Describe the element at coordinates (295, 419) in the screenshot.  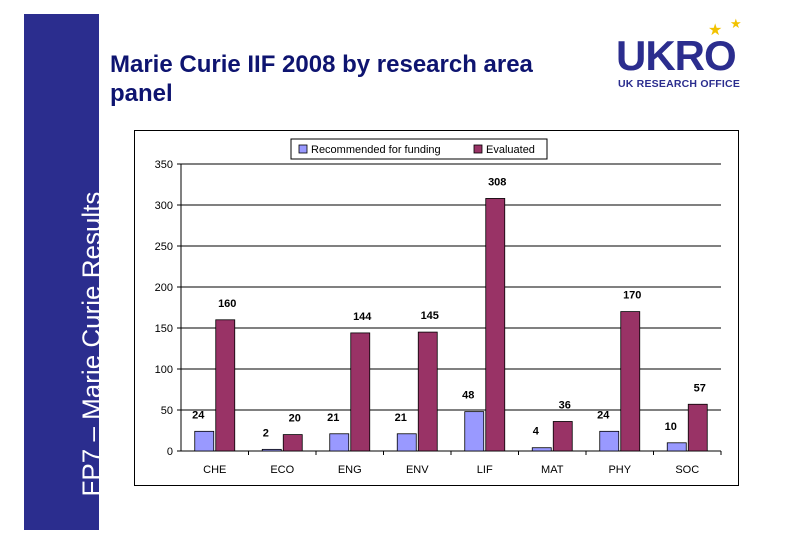
I see `data-label: 20` at that location.